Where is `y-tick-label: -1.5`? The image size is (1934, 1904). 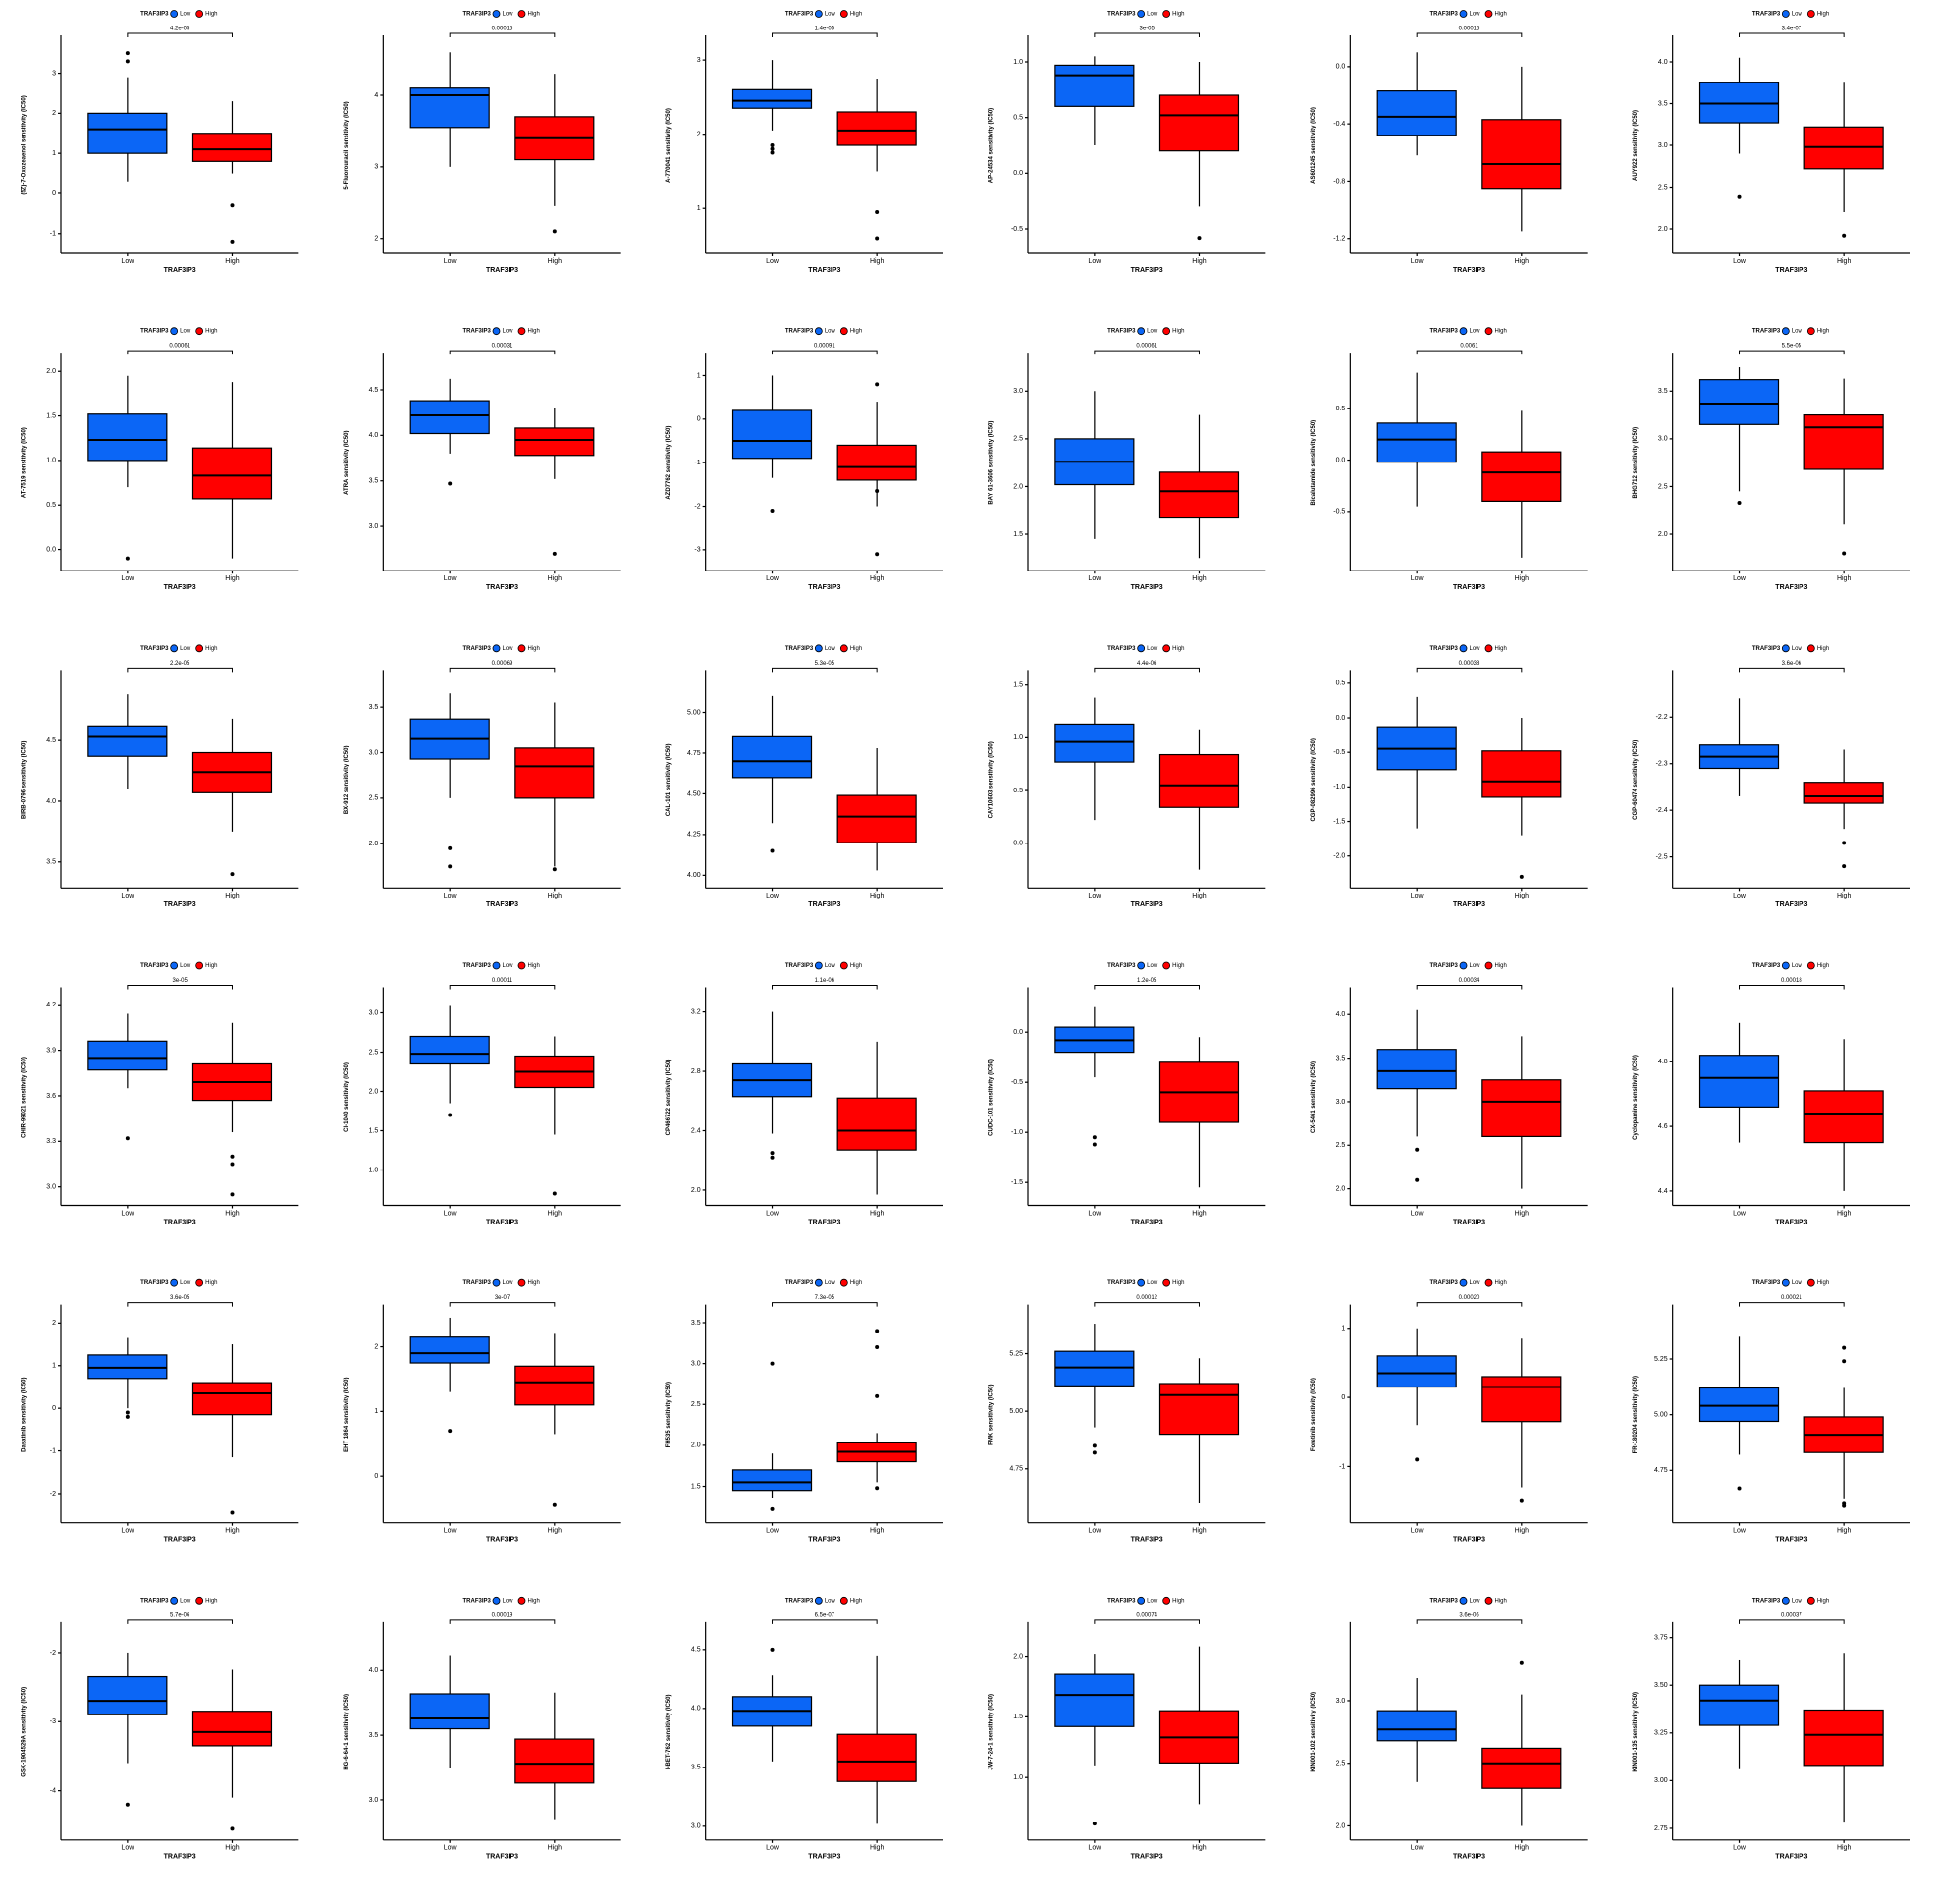
y-tick-label: -1.5 is located at coordinates (1339, 821).